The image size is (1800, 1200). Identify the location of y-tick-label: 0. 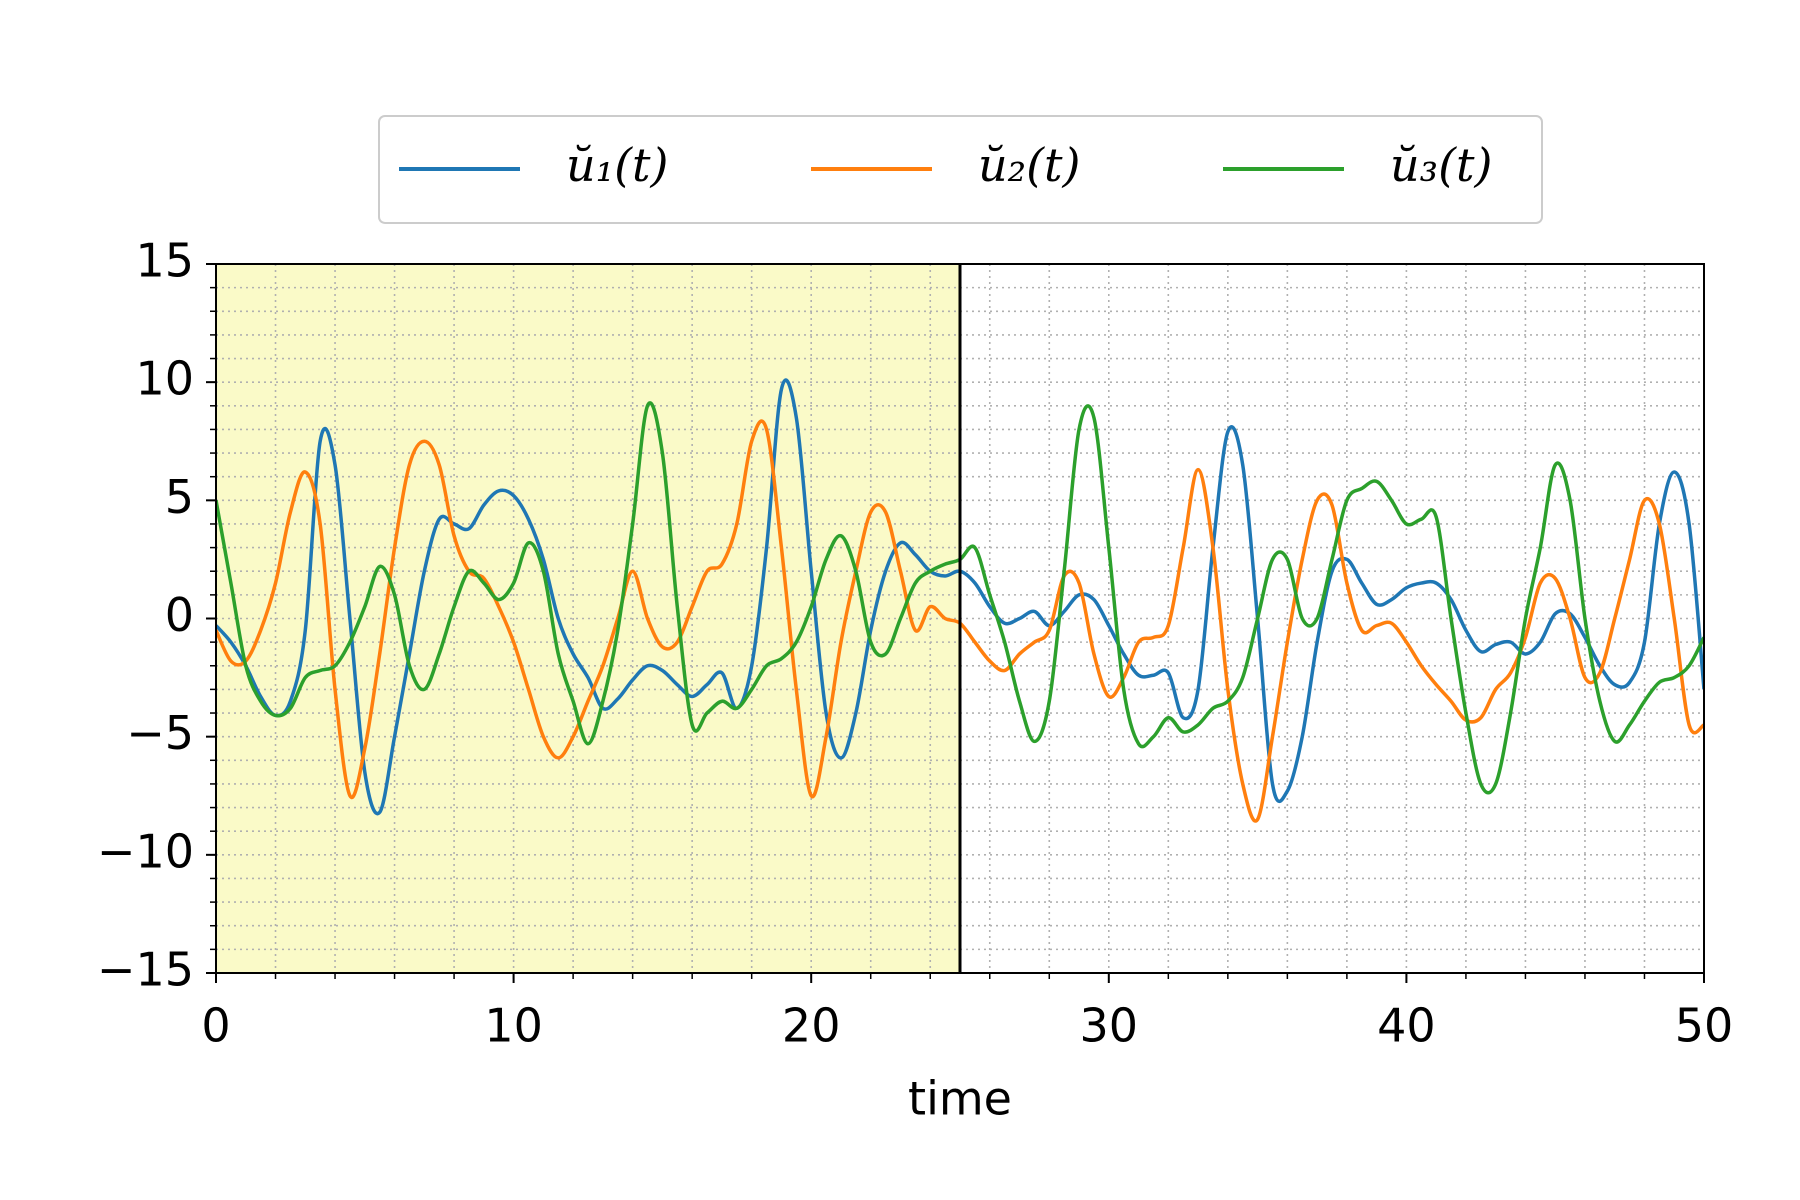
(179, 615).